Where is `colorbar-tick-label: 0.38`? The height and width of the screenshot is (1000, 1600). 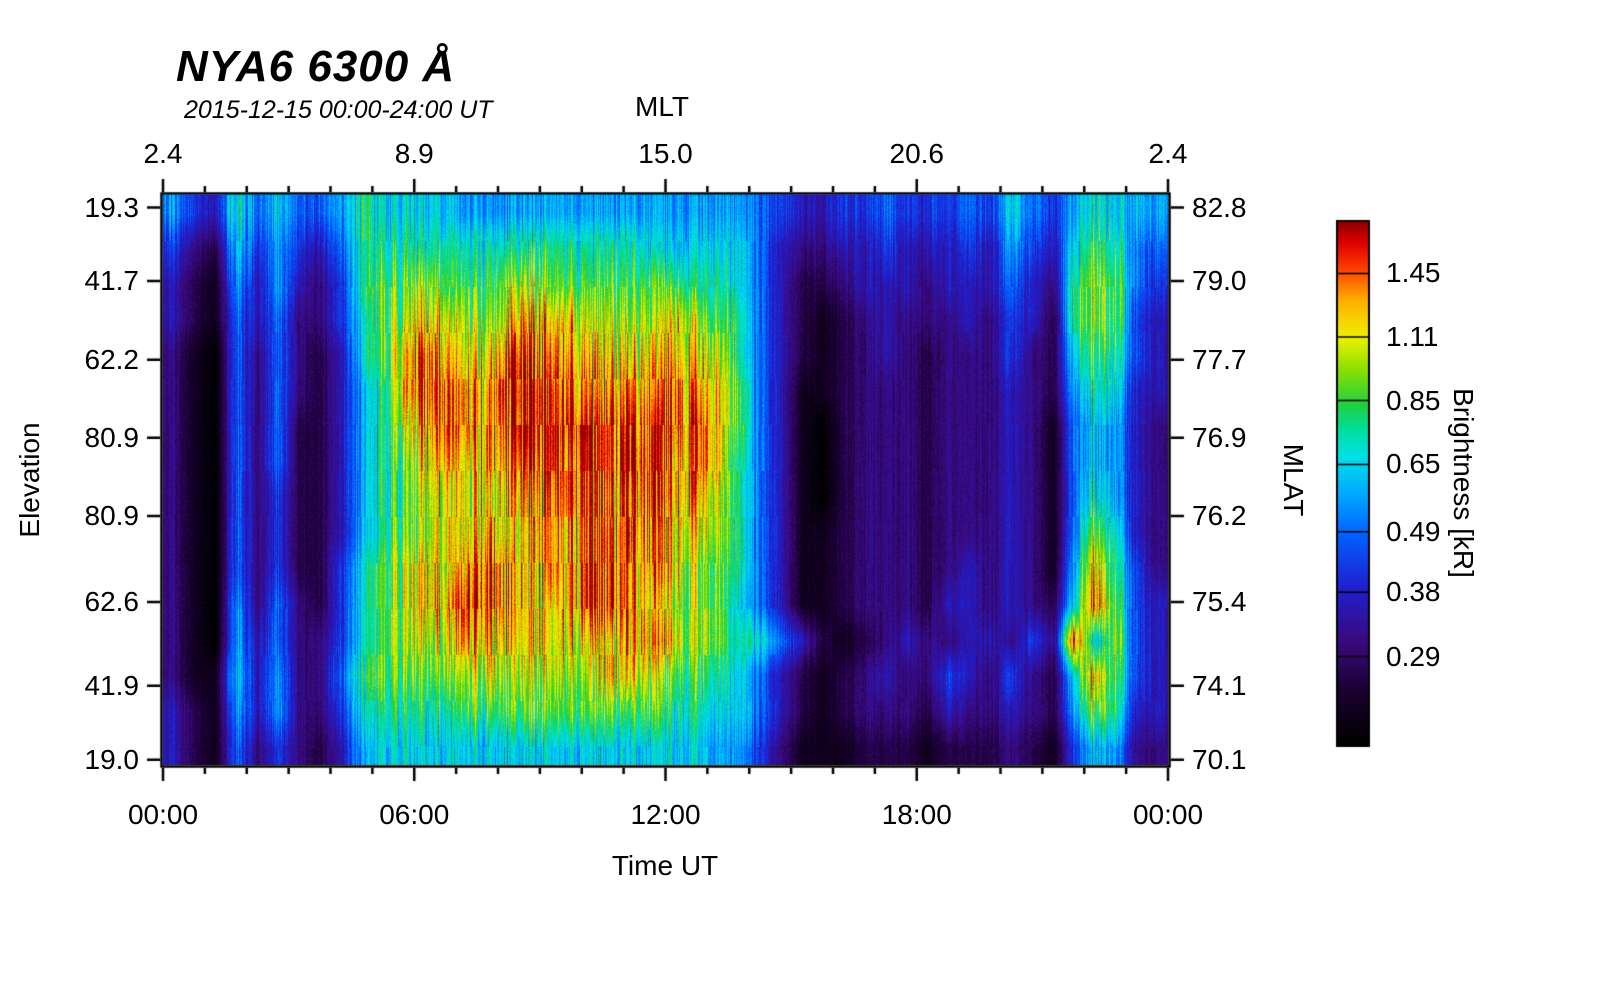
colorbar-tick-label: 0.38 is located at coordinates (1413, 592).